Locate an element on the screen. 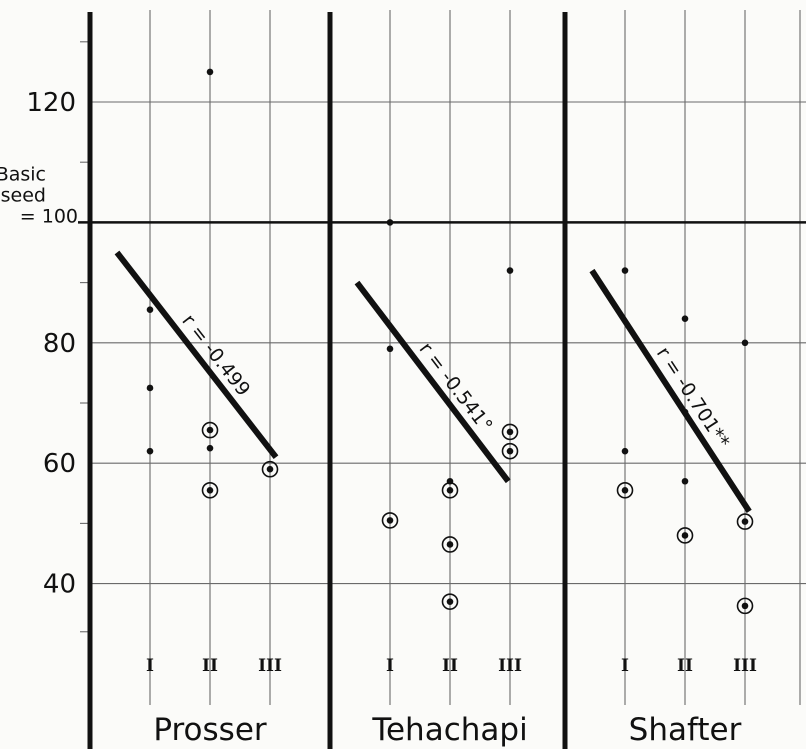 This screenshot has height=749, width=806. y-tick-label: 120 is located at coordinates (51, 103).